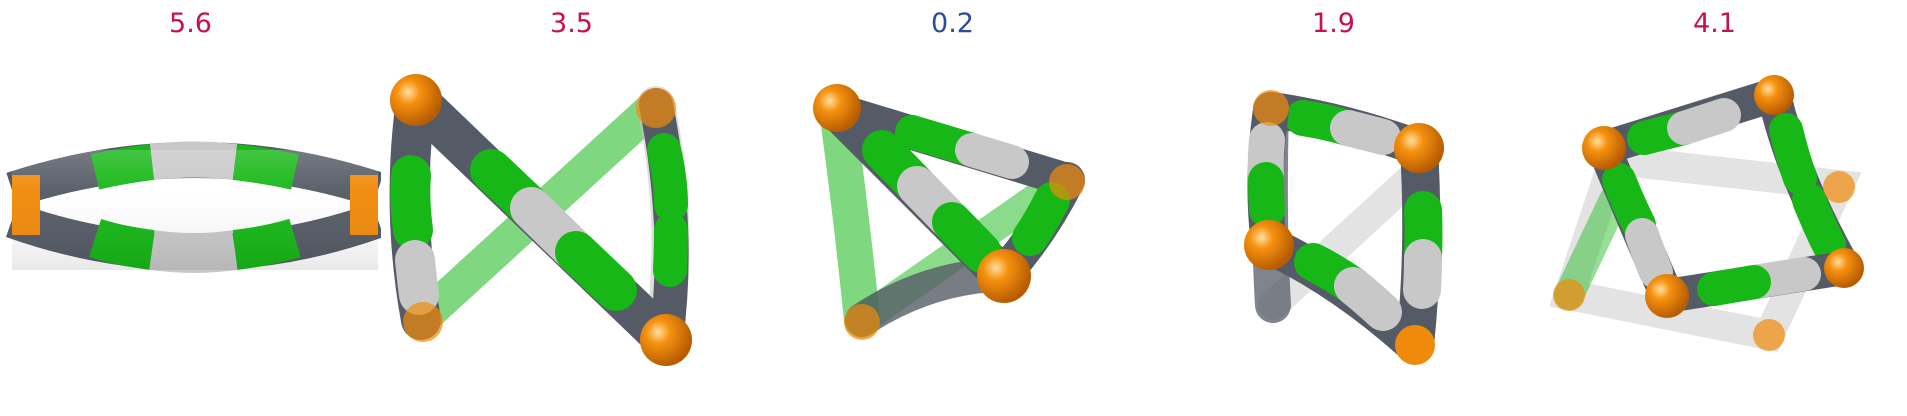 This screenshot has height=416, width=1907. What do you see at coordinates (1333, 23) in the screenshot?
I see `panel-value-label: 1.9` at bounding box center [1333, 23].